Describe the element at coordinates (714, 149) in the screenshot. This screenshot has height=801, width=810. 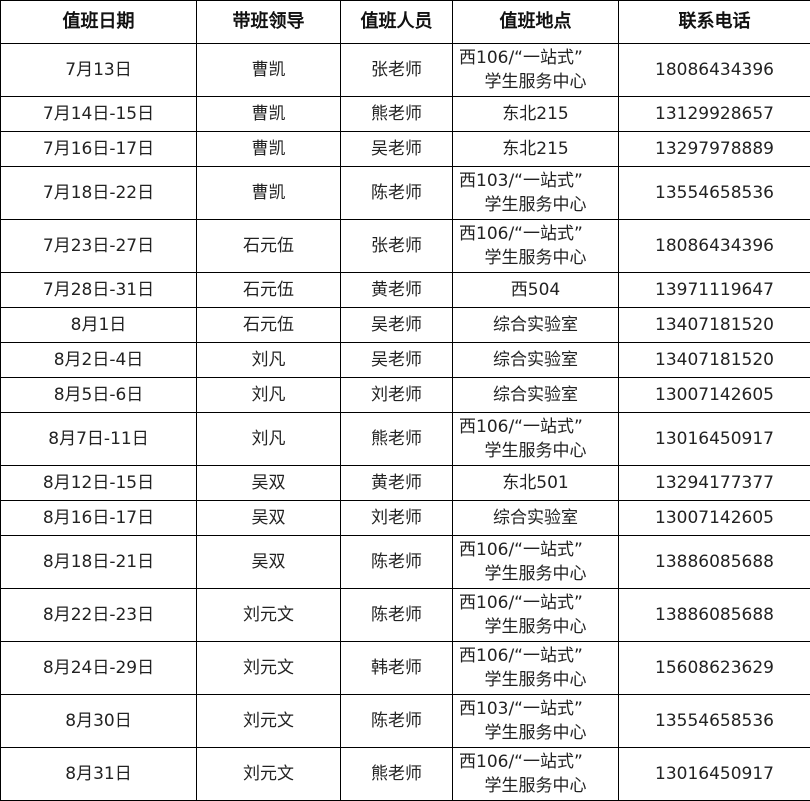
I see `cell-phone: 13297978889` at that location.